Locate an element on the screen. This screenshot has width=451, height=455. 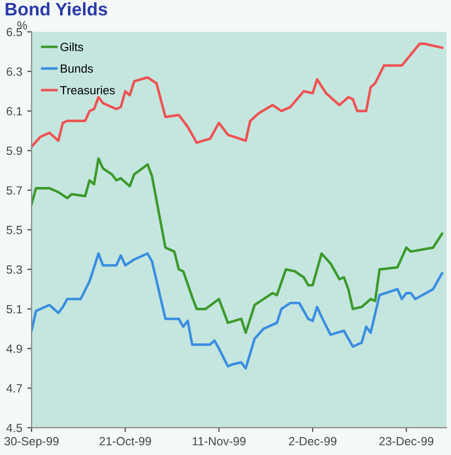
y-tick-label: 5.3 is located at coordinates (14, 269).